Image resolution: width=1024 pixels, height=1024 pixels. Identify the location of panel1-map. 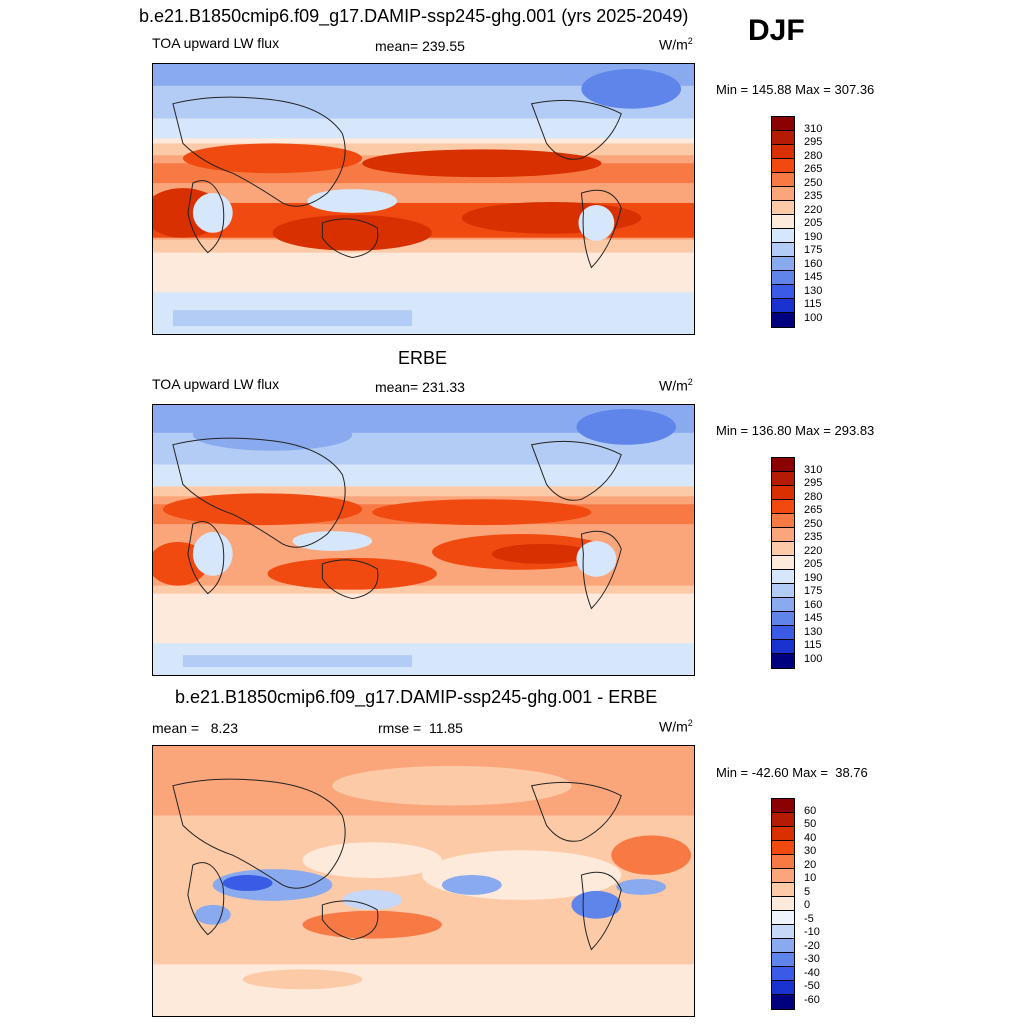
(423, 199).